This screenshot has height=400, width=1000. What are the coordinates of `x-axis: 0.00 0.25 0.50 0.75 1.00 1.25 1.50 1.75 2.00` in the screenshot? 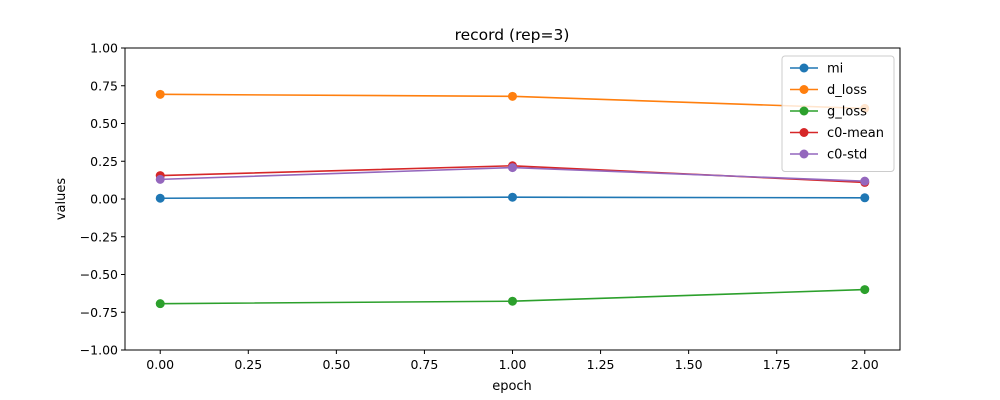 It's located at (512, 361).